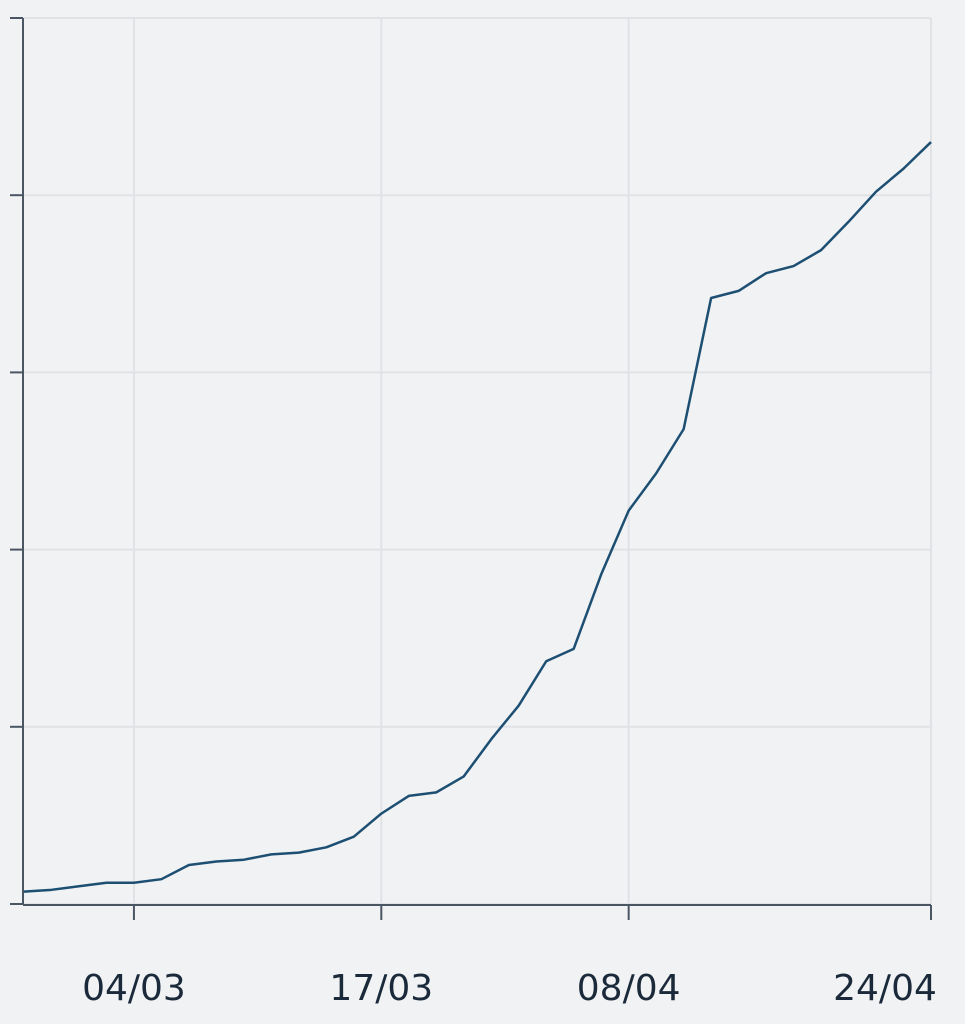  What do you see at coordinates (381, 988) in the screenshot?
I see `x-tick-label: 17/03` at bounding box center [381, 988].